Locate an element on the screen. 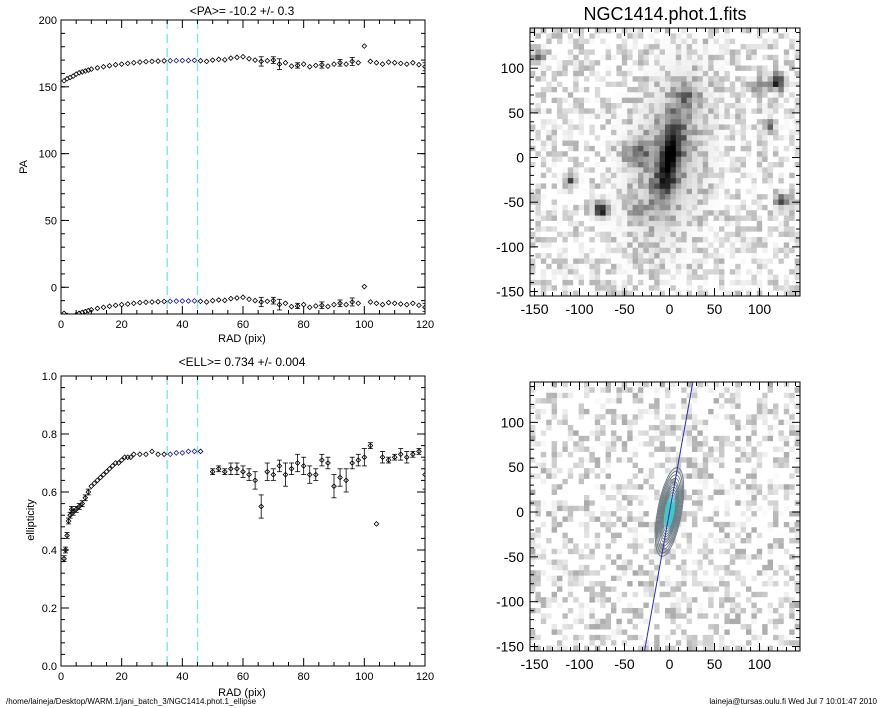  img-x-tick-label: 100 is located at coordinates (760, 309).